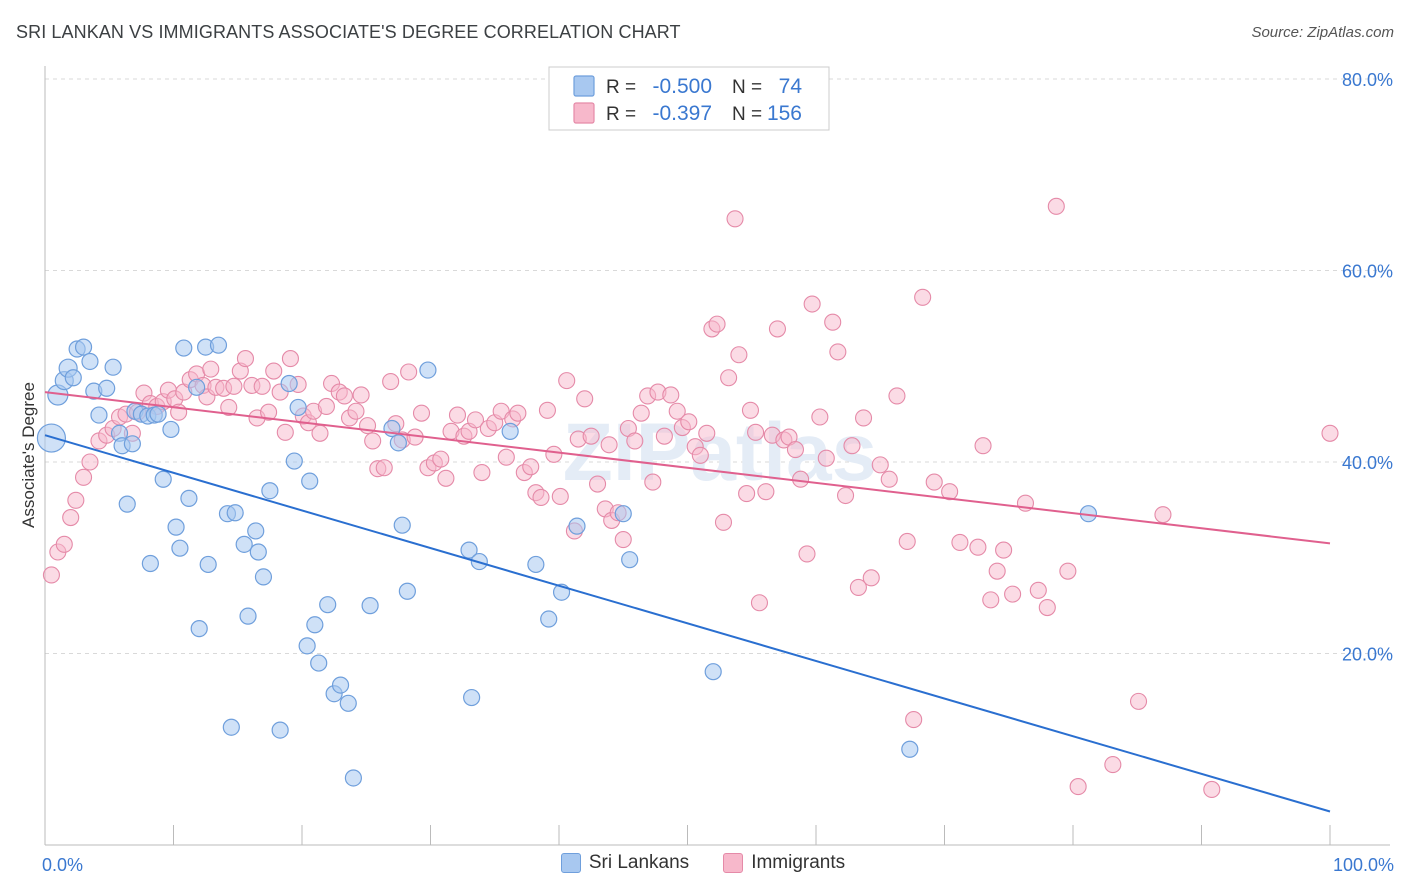 The width and height of the screenshot is (1406, 892). What do you see at coordinates (1367, 655) in the screenshot?
I see `y-tick-label: 20.0%` at bounding box center [1367, 655].